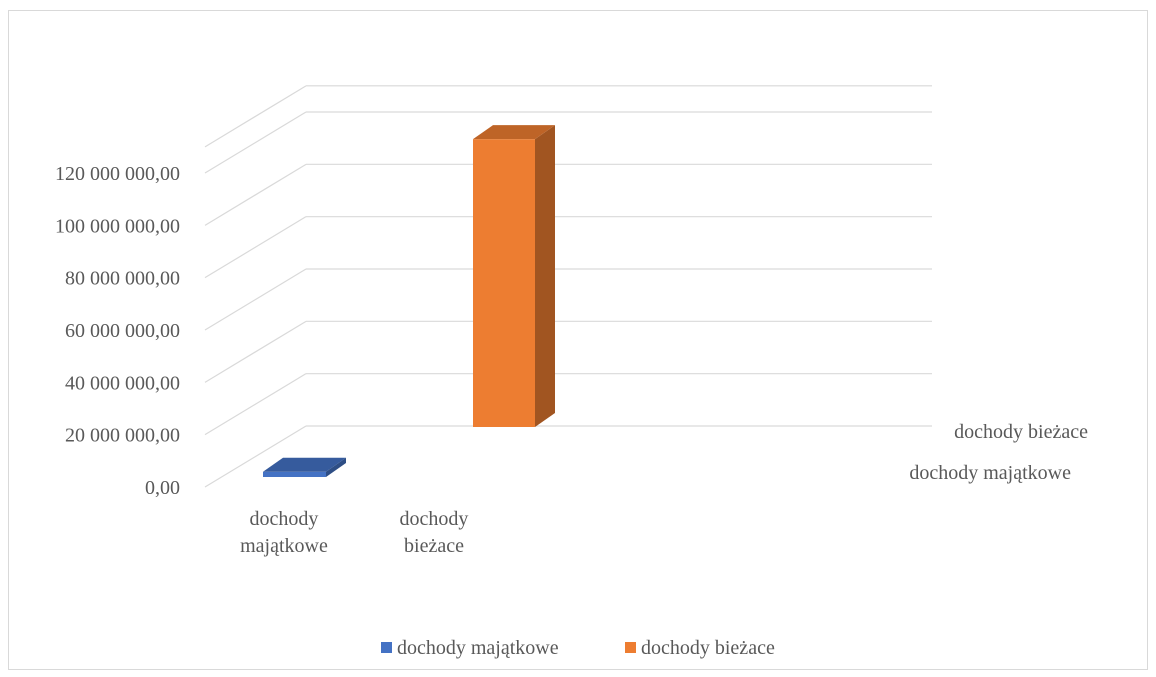 The image size is (1156, 677). I want to click on y-tick-label: 20 000 000,00, so click(122, 436).